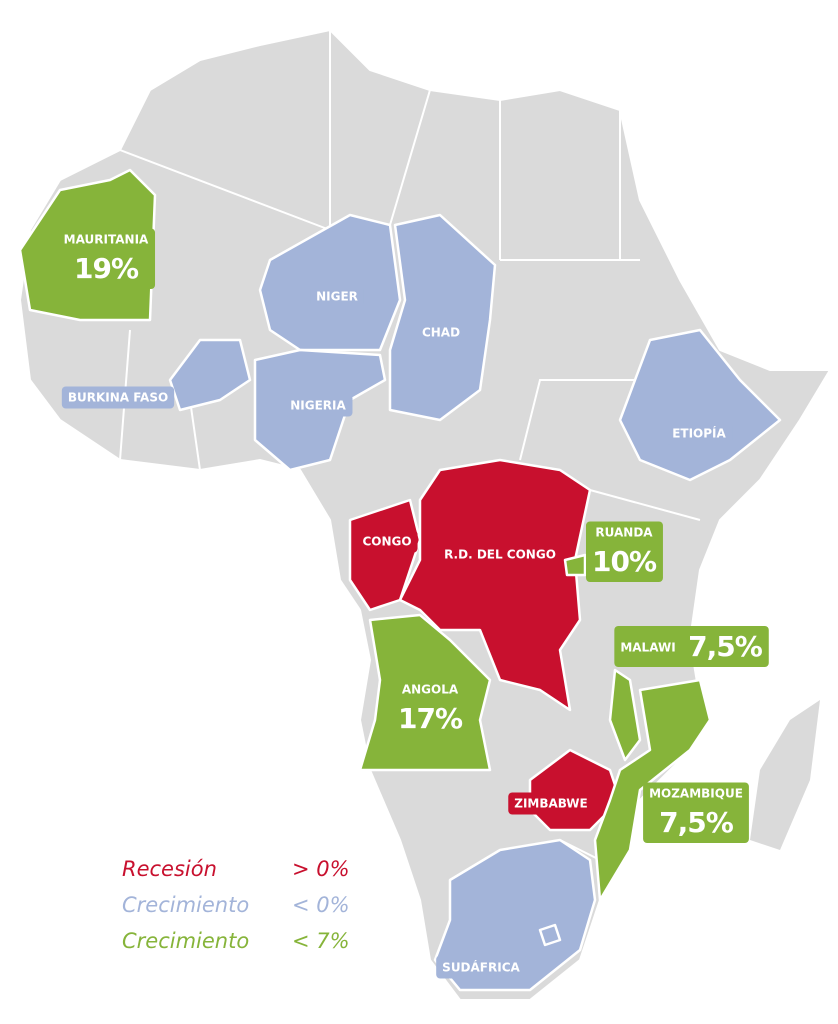  I want to click on malawi-area, so click(625, 715).